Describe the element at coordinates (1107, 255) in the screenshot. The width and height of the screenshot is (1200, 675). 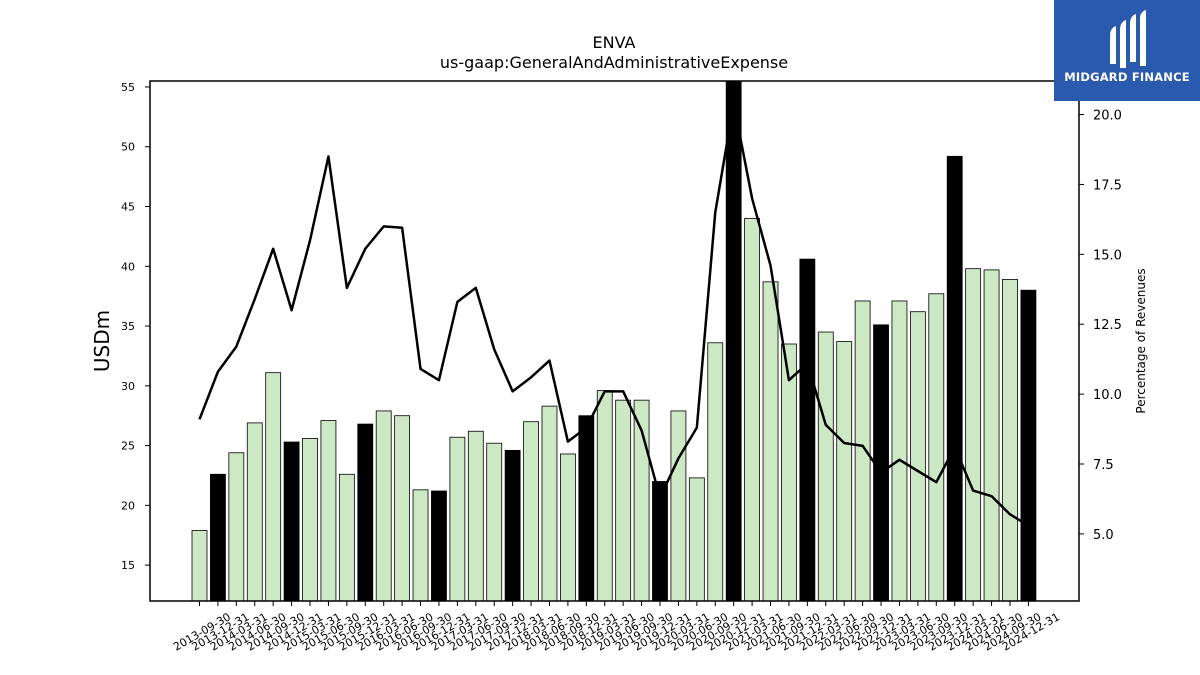
I see `y2-tick-label: 15.0` at that location.